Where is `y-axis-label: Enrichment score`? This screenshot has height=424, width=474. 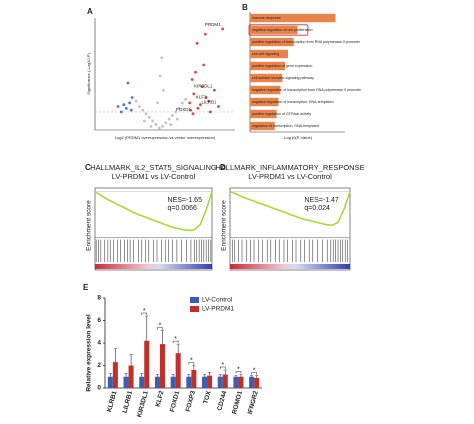
y-axis-label: Enrichment score is located at coordinates (224, 225).